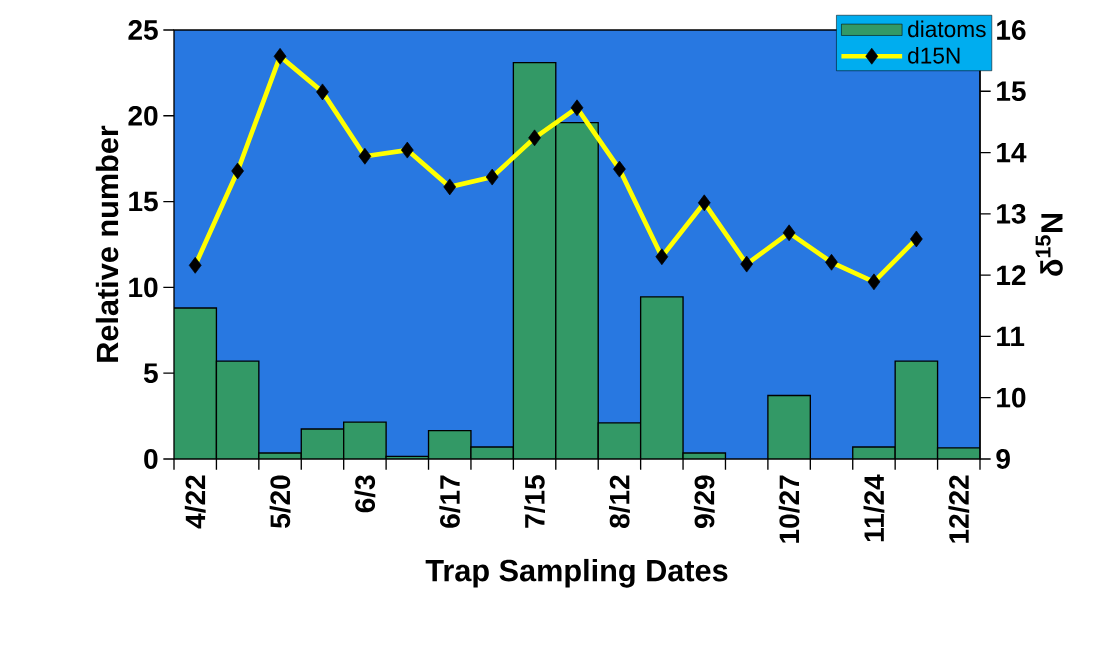  I want to click on x-tick-label: 6/3, so click(365, 494).